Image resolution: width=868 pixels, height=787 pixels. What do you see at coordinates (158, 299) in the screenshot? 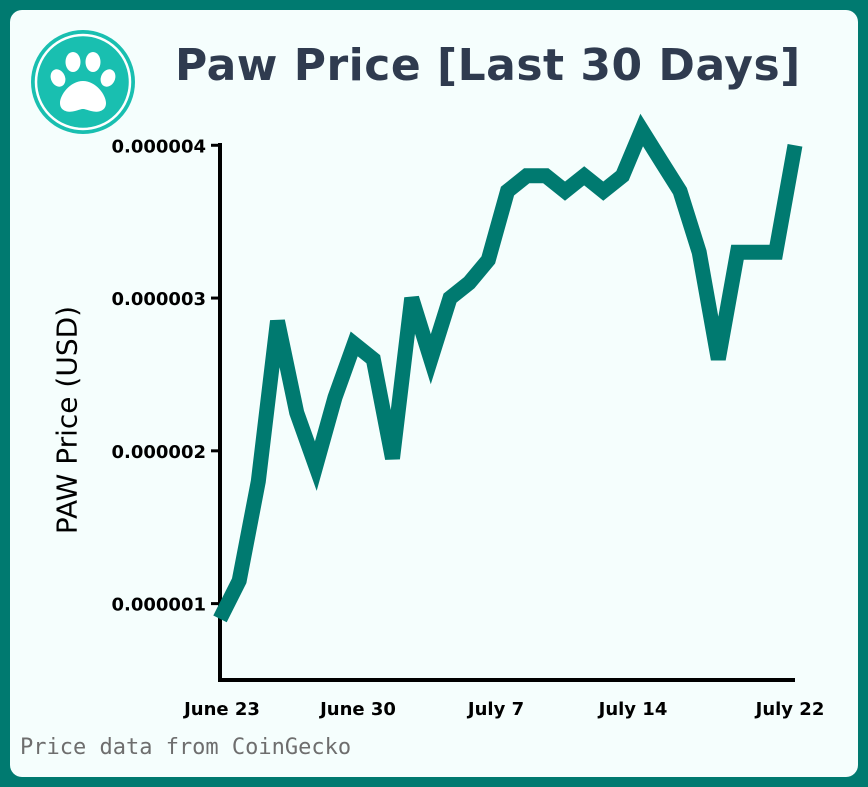
I see `y-tick-label: 0.000003` at bounding box center [158, 299].